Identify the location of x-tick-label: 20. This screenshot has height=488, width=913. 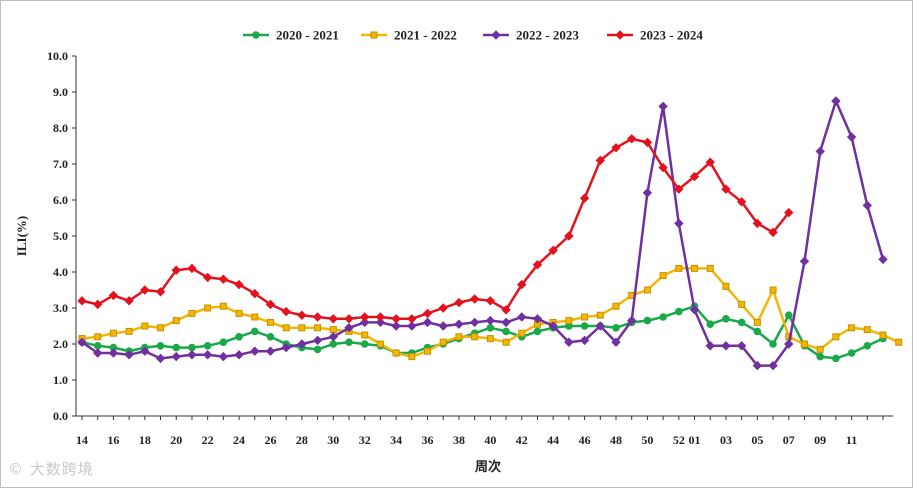
(176, 440).